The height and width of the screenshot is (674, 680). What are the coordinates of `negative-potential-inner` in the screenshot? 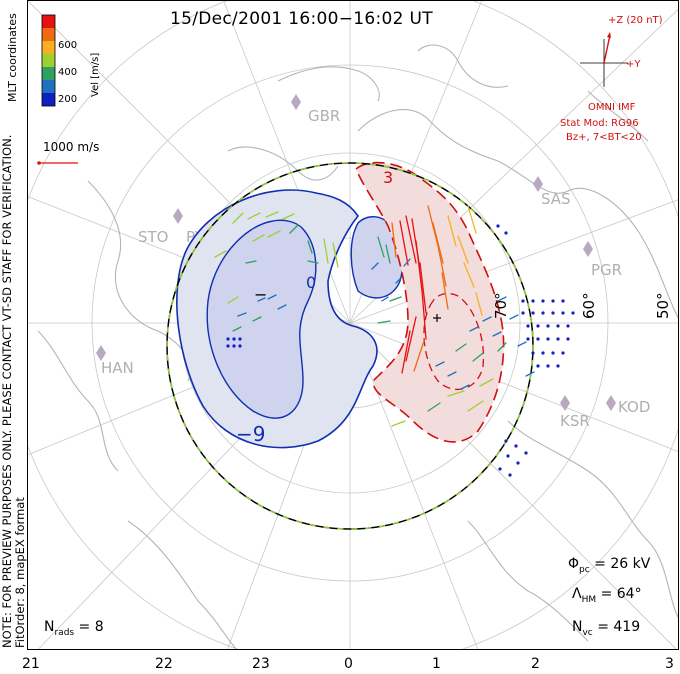 It's located at (261, 319).